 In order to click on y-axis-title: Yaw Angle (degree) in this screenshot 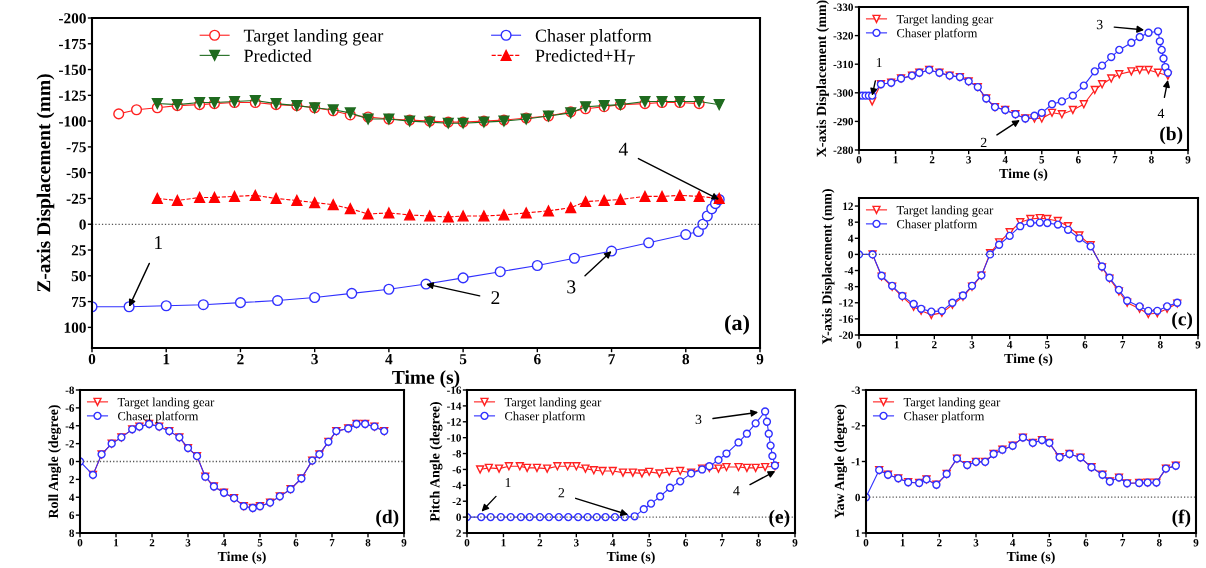, I will do `click(841, 461)`.